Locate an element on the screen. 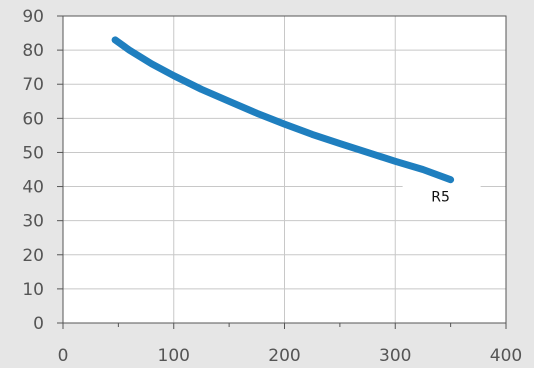 The height and width of the screenshot is (368, 534). y-tick-label: 10 is located at coordinates (33, 290).